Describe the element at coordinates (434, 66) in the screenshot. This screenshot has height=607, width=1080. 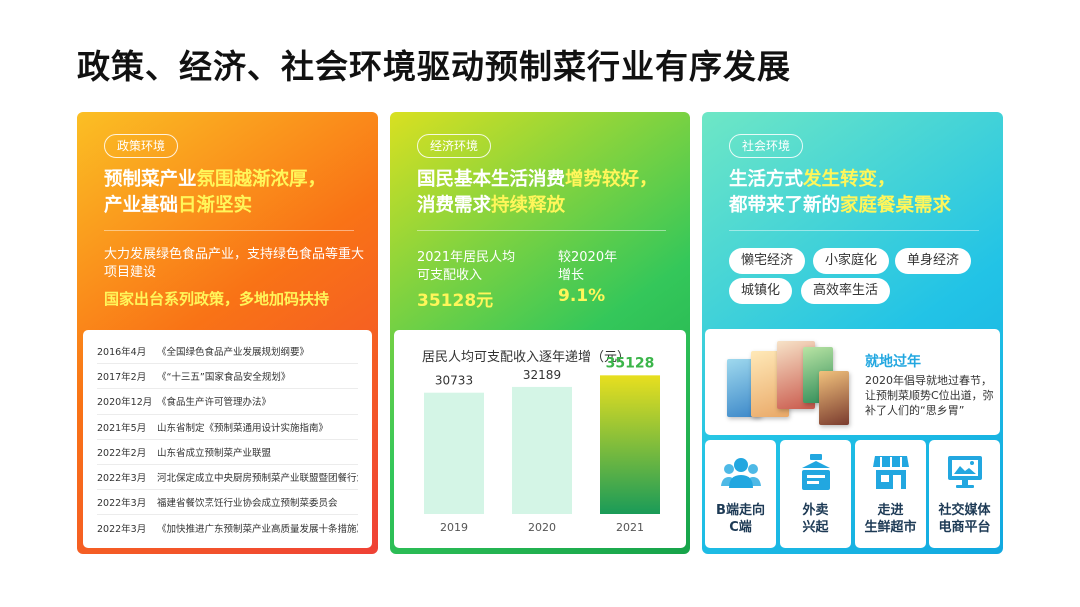
I see `page-title: 政策、经济、社会环境驱动预制菜行业有序发展` at that location.